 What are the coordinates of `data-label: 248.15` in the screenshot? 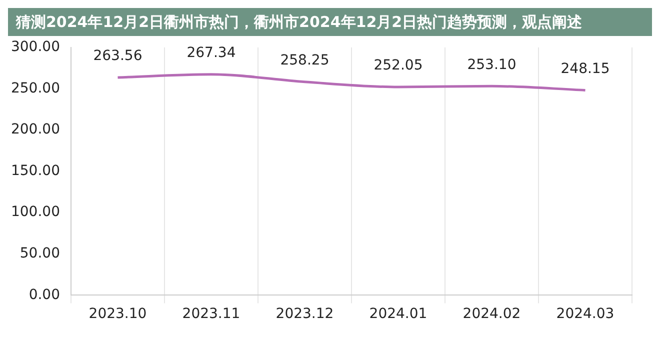 It's located at (585, 68).